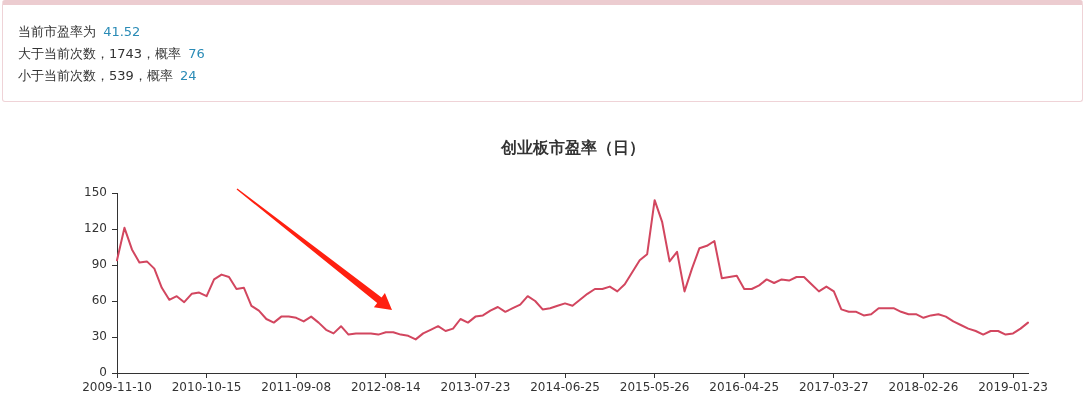 Image resolution: width=1087 pixels, height=420 pixels. I want to click on y-tick-label: 0, so click(103, 372).